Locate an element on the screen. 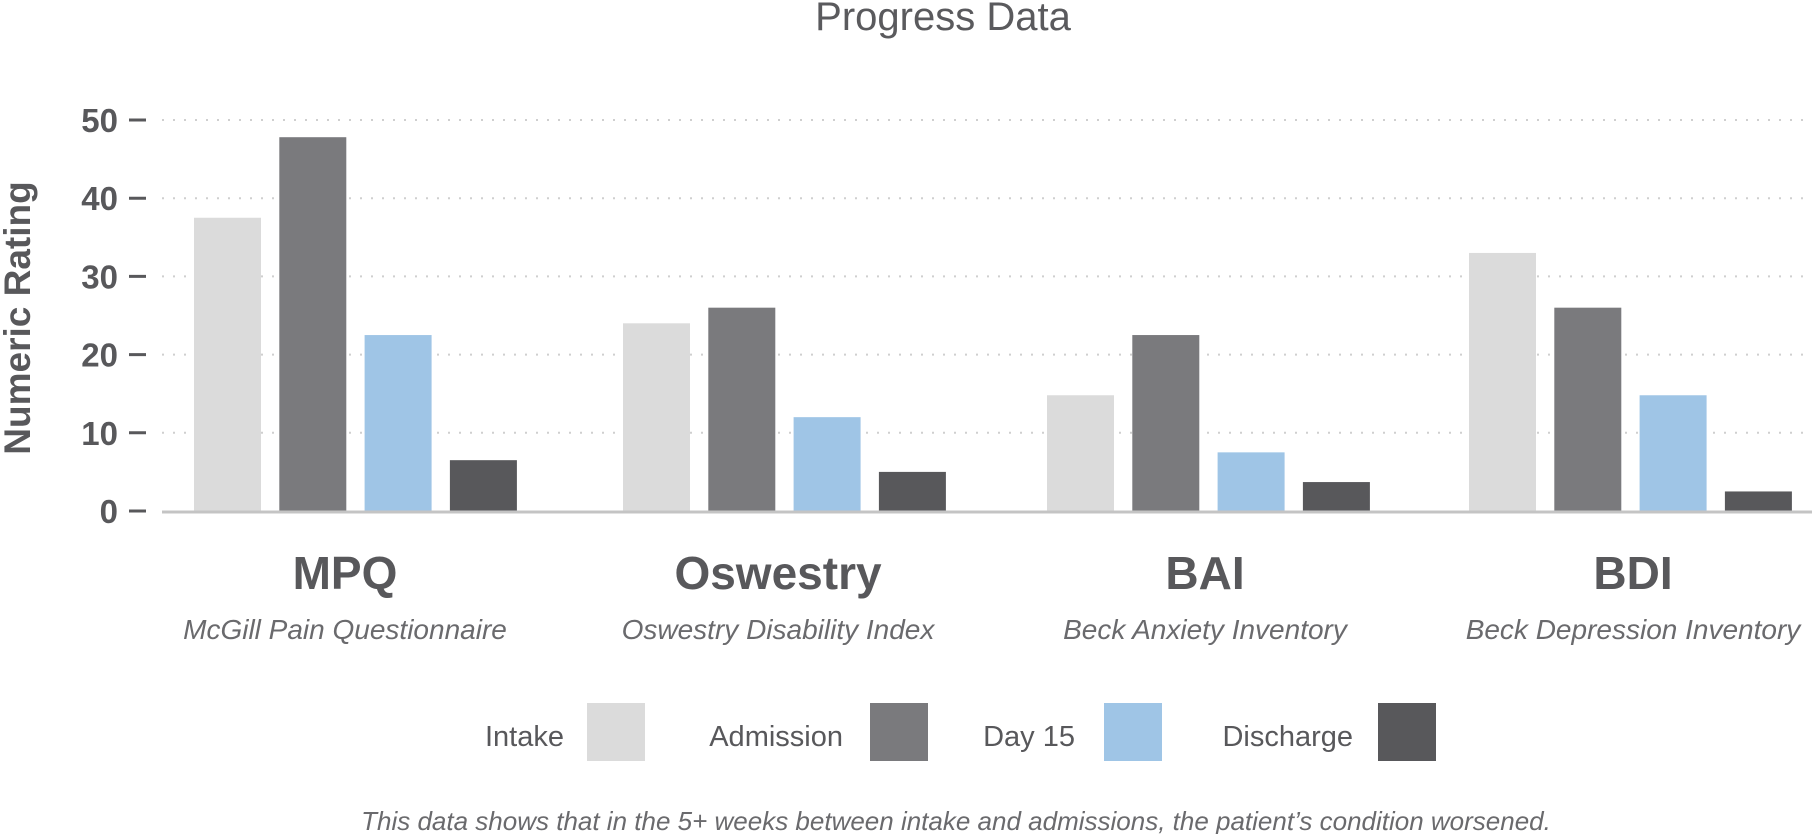 Image resolution: width=1812 pixels, height=834 pixels. category-label: MPQ is located at coordinates (345, 573).